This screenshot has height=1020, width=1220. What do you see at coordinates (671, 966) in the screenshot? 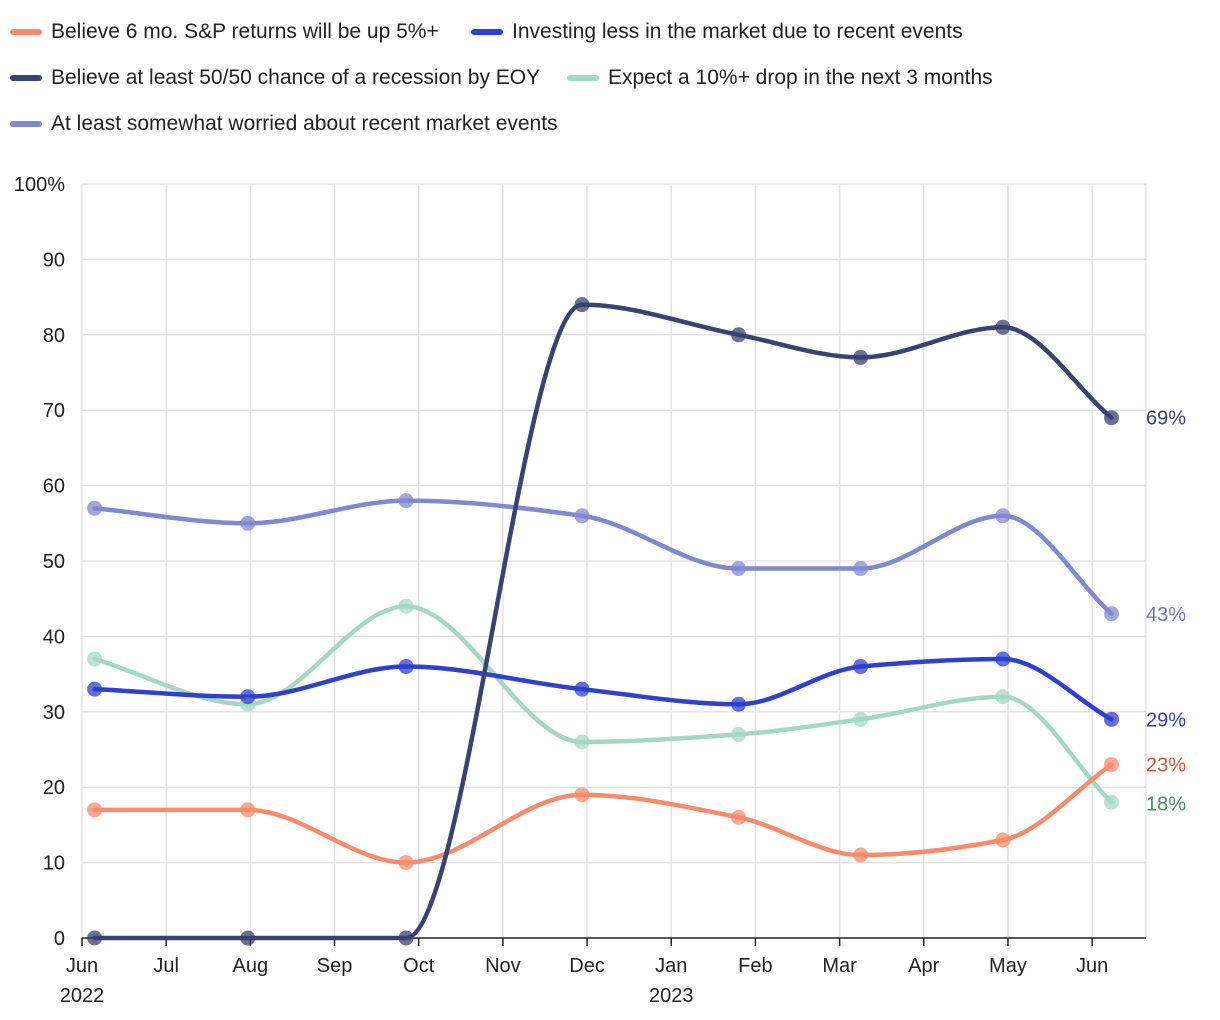
I see `x-tick-label: Jan` at bounding box center [671, 966].